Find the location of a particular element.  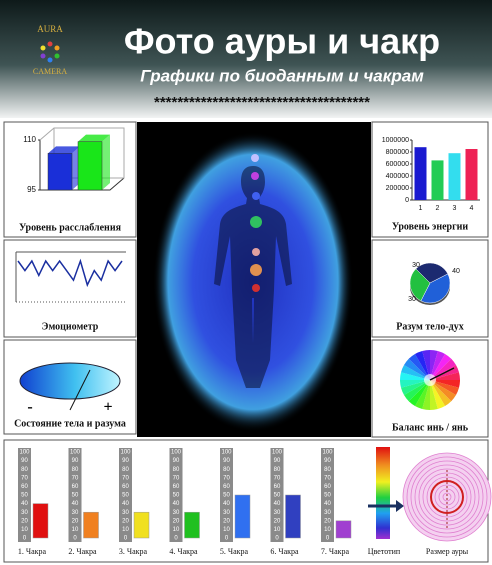

color-type-label: Цветотип is located at coordinates (384, 551).